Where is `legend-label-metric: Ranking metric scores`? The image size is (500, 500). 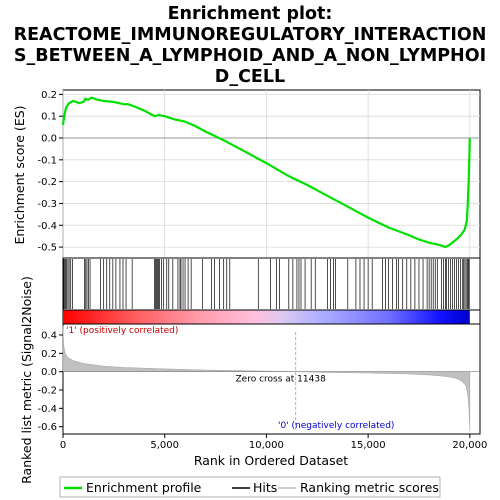 legend-label-metric: Ranking metric scores is located at coordinates (369, 487).